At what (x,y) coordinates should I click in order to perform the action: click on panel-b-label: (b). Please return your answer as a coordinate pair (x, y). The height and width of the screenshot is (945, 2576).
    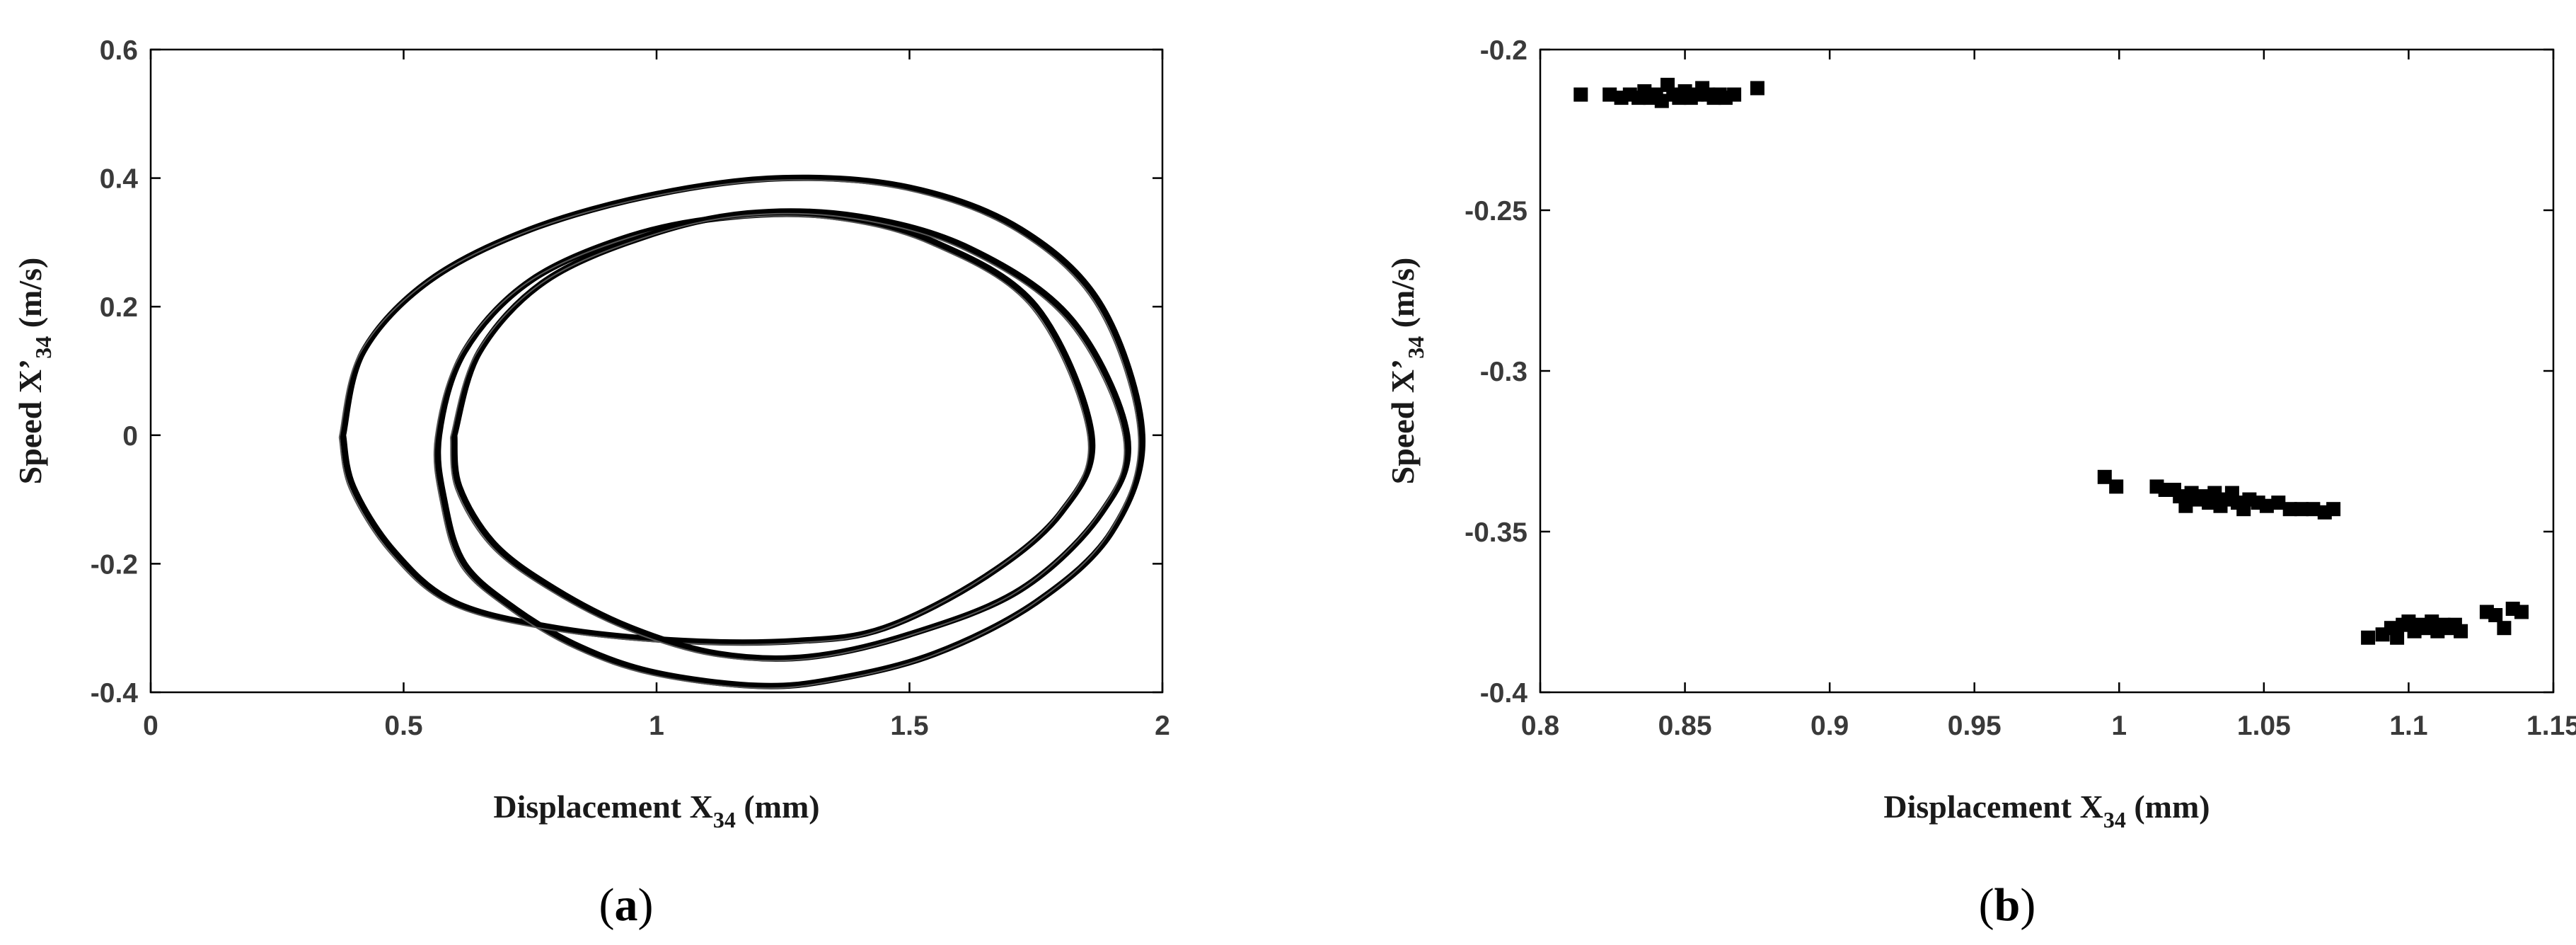
    Looking at the image, I should click on (2007, 905).